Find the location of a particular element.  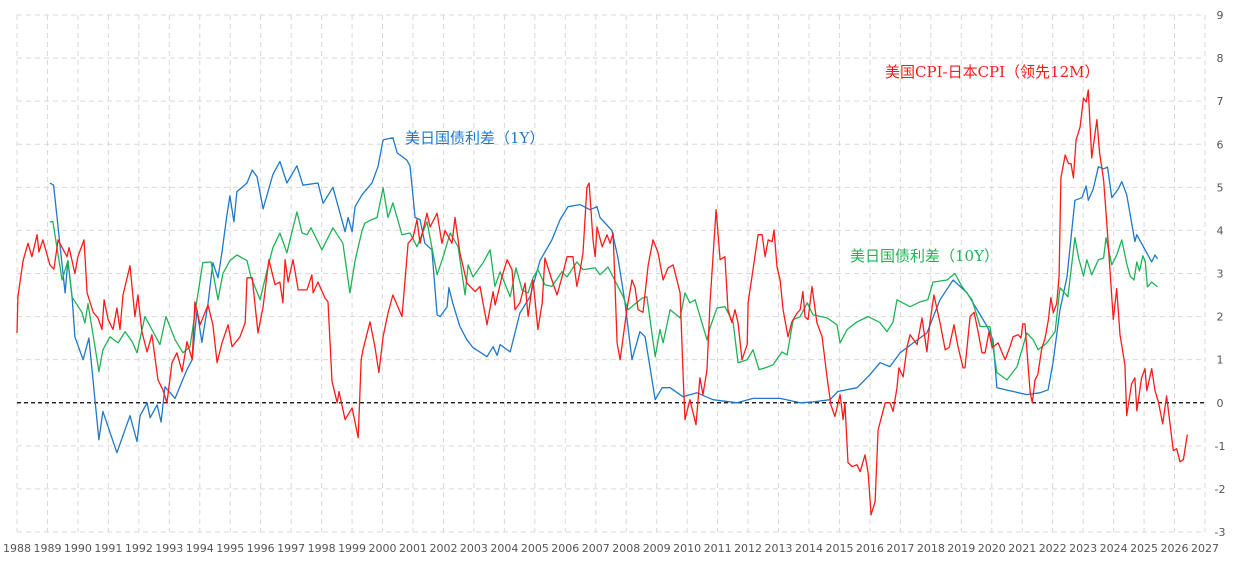

x-tick-label: 2011 is located at coordinates (718, 548).